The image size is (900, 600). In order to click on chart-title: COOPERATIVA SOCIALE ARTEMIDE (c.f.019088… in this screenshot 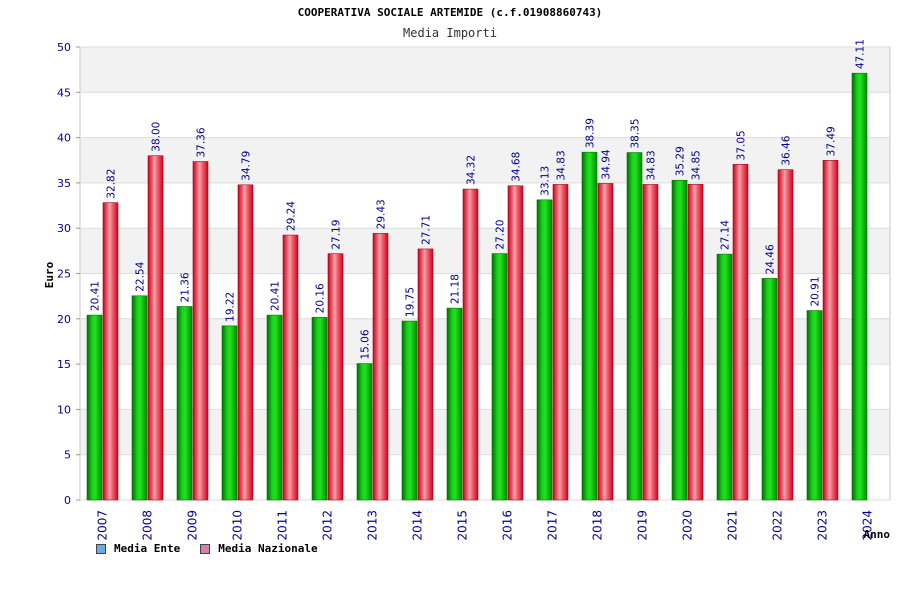, I will do `click(450, 12)`.